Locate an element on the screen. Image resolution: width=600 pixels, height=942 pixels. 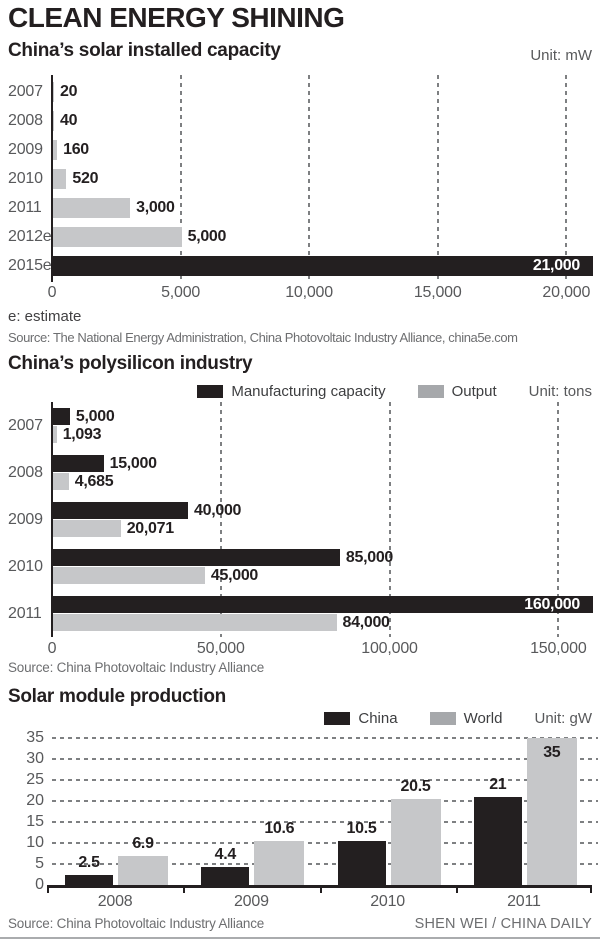
y-axis-tick-label: 20 is located at coordinates (35, 800).